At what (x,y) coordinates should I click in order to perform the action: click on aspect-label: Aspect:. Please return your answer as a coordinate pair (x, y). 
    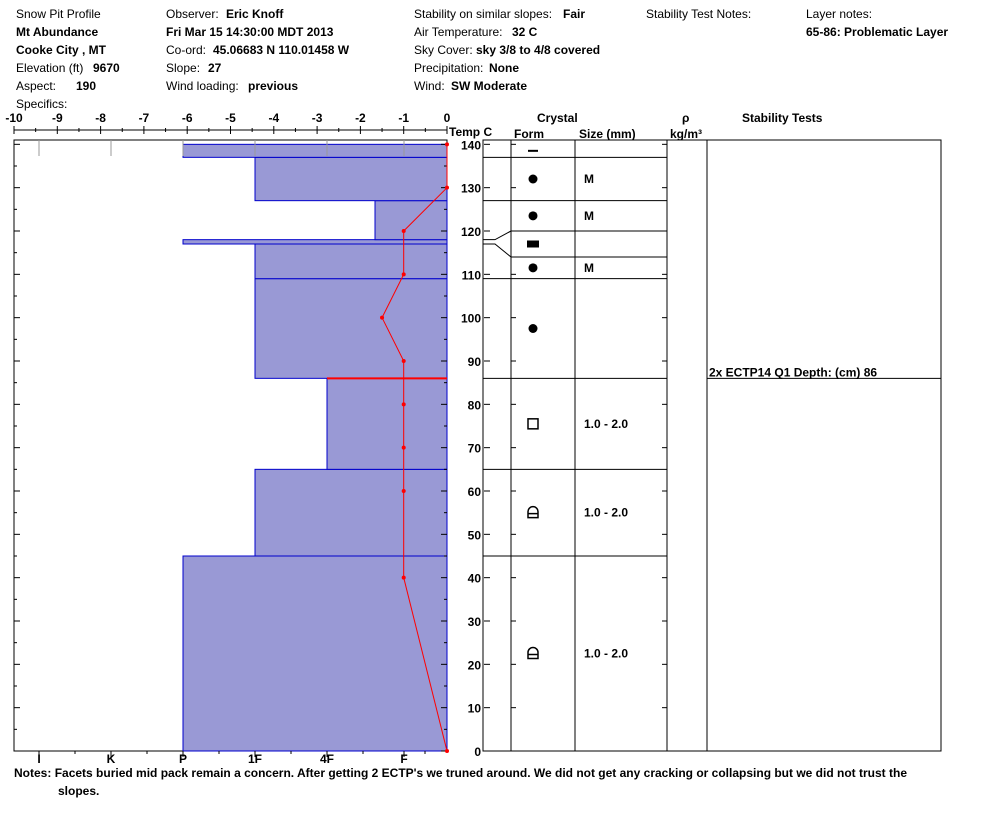
    Looking at the image, I should click on (36, 86).